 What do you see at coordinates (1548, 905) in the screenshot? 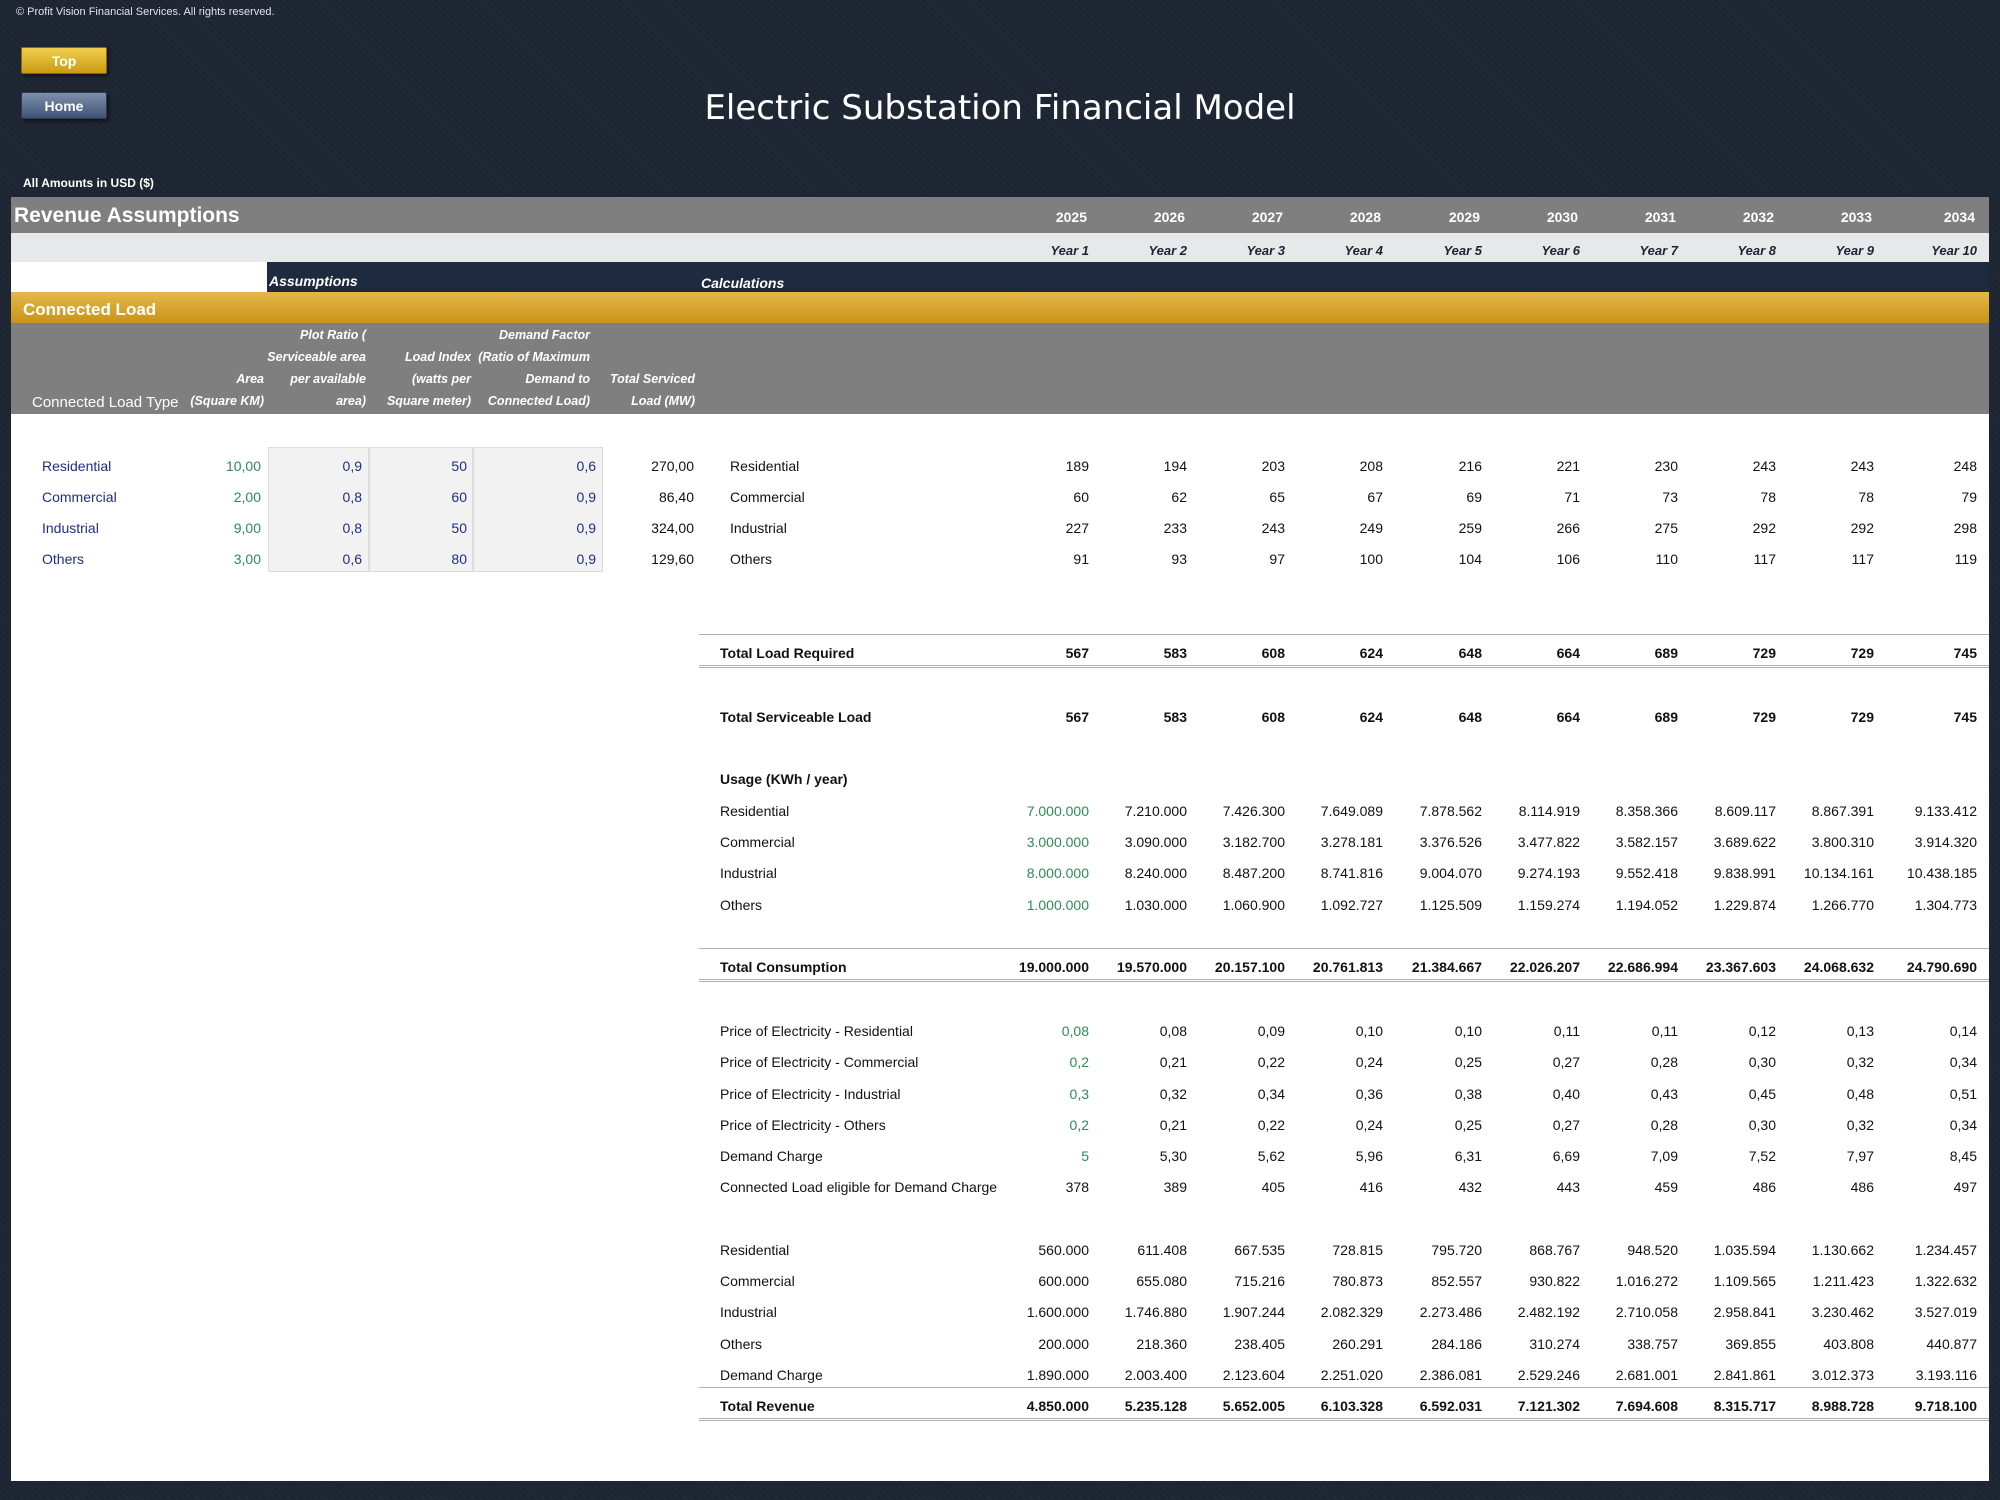
I see `usage-row-value: 1.159.274` at bounding box center [1548, 905].